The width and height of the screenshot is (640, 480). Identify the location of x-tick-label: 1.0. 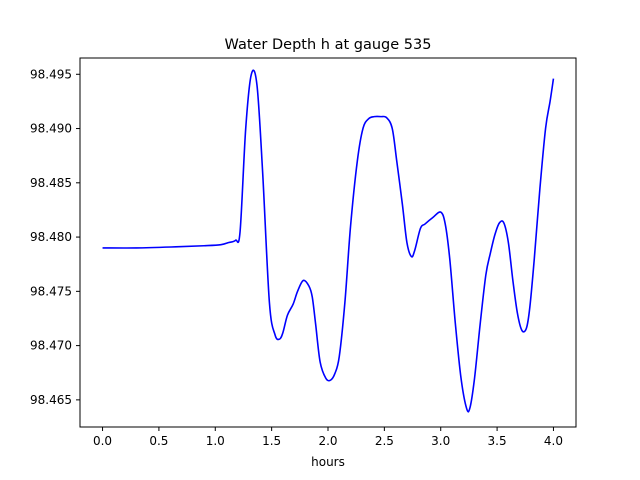
(215, 441).